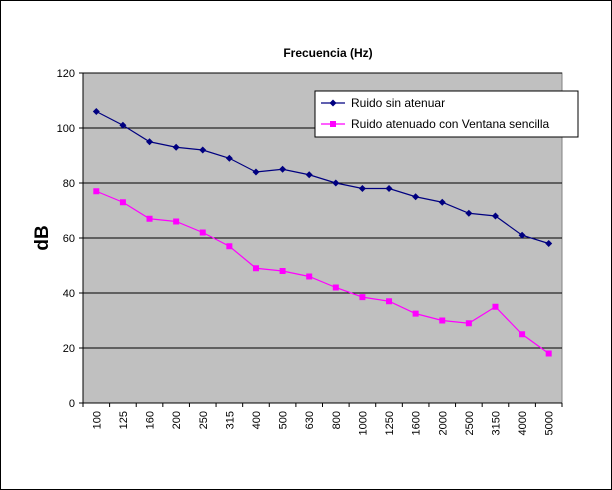 This screenshot has height=490, width=612. What do you see at coordinates (69, 239) in the screenshot?
I see `y-tick-label: 60` at bounding box center [69, 239].